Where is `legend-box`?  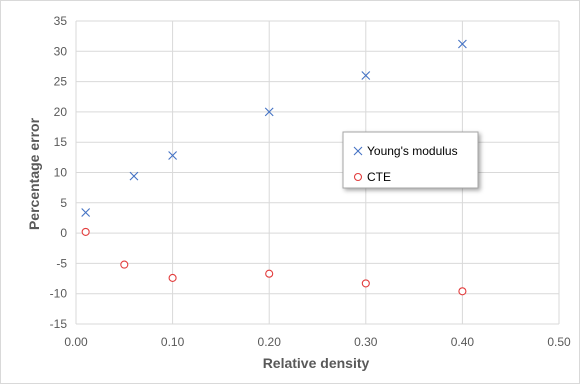 legend-box is located at coordinates (410, 160).